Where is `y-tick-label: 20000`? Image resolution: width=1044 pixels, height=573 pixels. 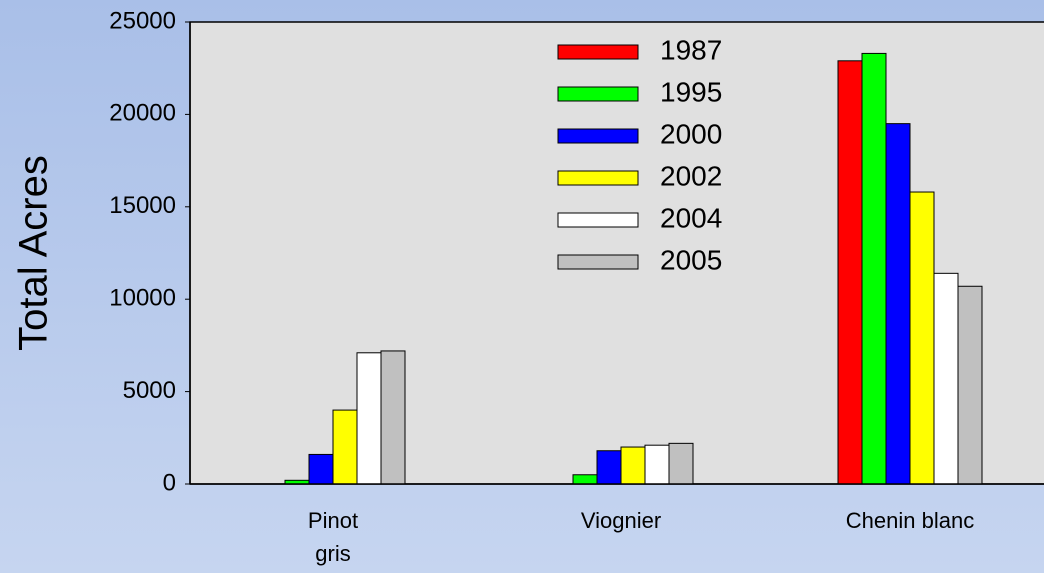
y-tick-label: 20000 is located at coordinates (142, 113).